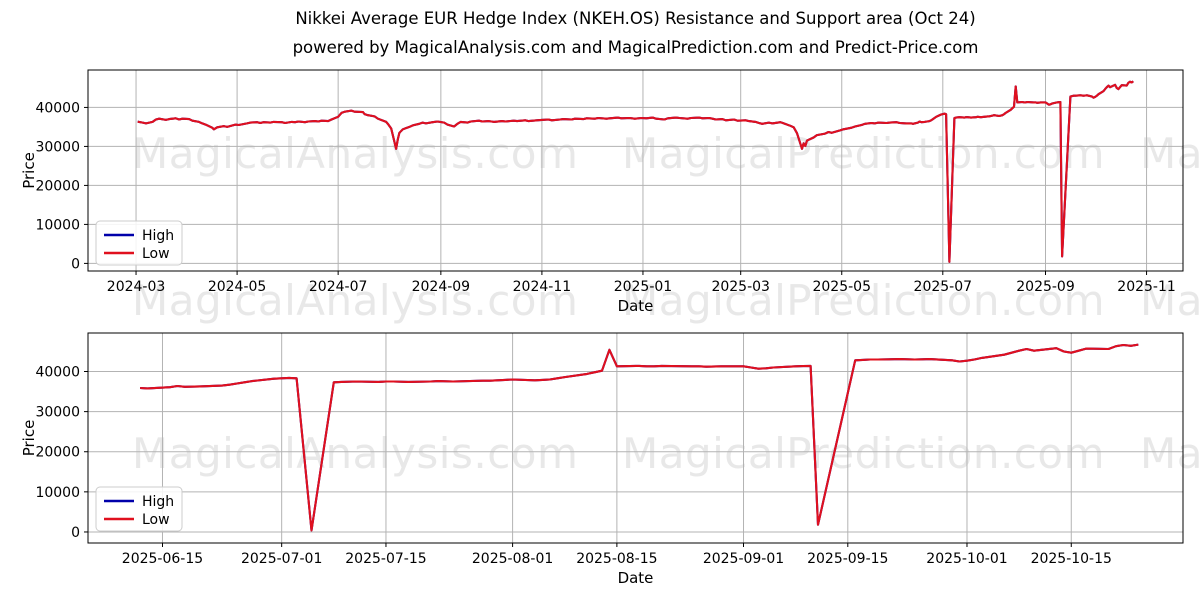 Image resolution: width=1200 pixels, height=600 pixels. What do you see at coordinates (136, 287) in the screenshot?
I see `x-tick-label: 2024-03` at bounding box center [136, 287].